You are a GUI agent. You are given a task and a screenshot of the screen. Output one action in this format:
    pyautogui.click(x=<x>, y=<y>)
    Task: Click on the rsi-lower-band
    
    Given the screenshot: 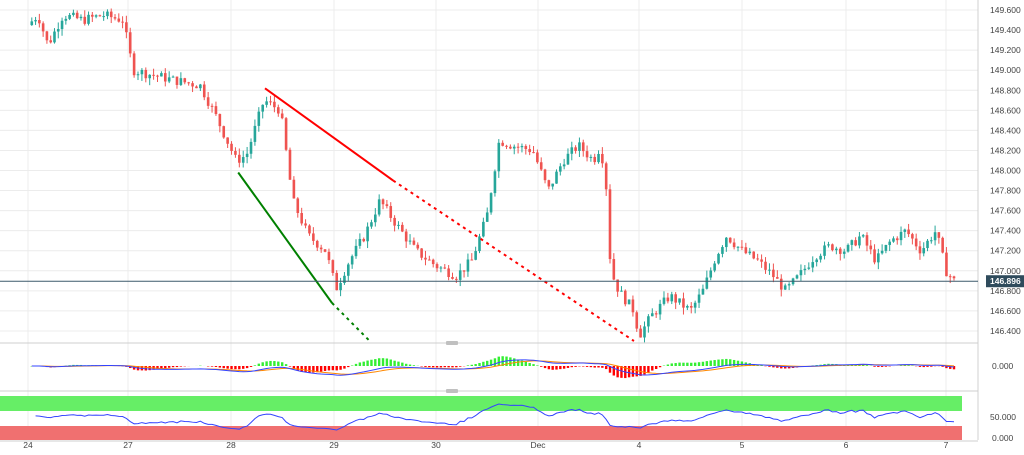 What is the action you would take?
    pyautogui.click(x=481, y=433)
    